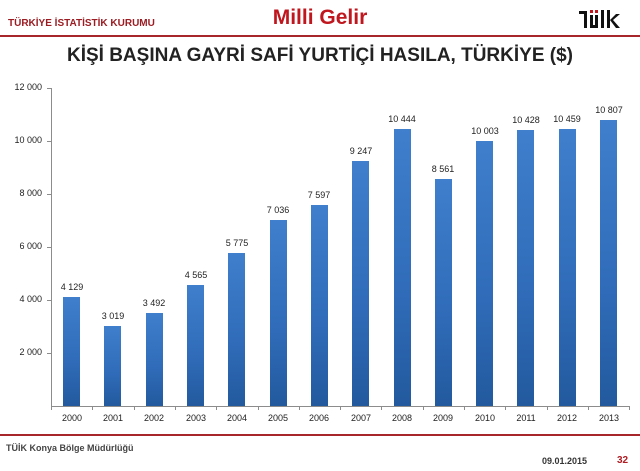  Describe the element at coordinates (443, 169) in the screenshot. I see `value-label: 8 561` at that location.